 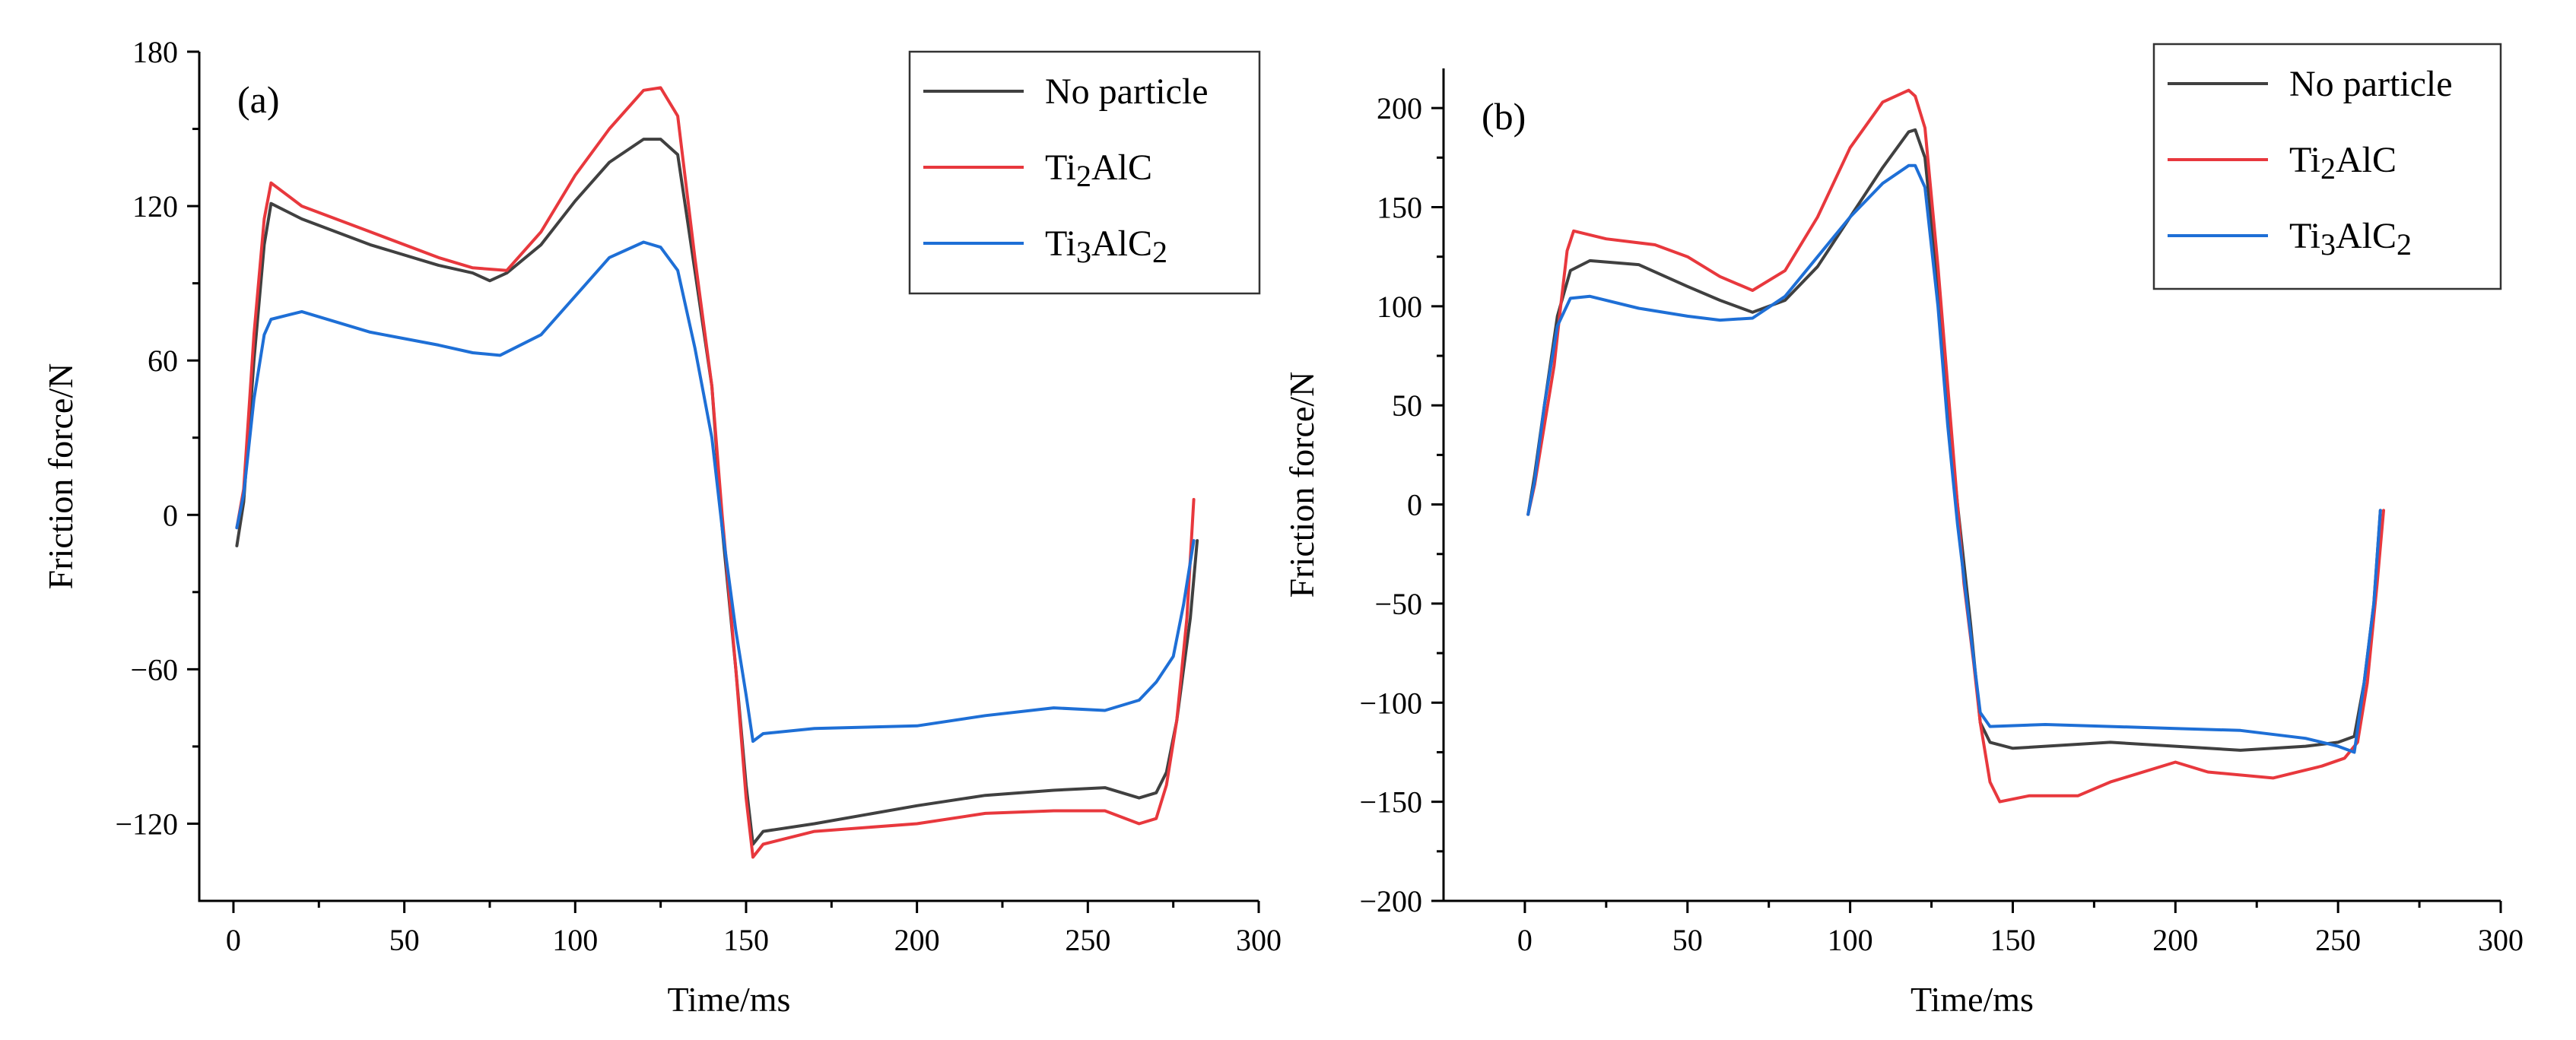 I want to click on y-tick-label: 100, so click(x=1399, y=307).